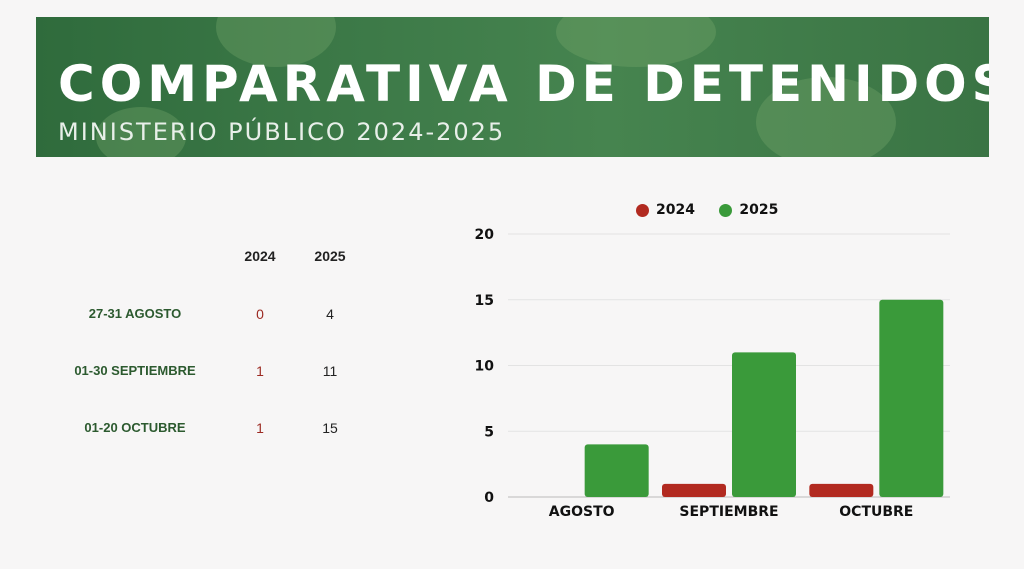  Describe the element at coordinates (694, 490) in the screenshot. I see `bar-2024-septiembre` at that location.